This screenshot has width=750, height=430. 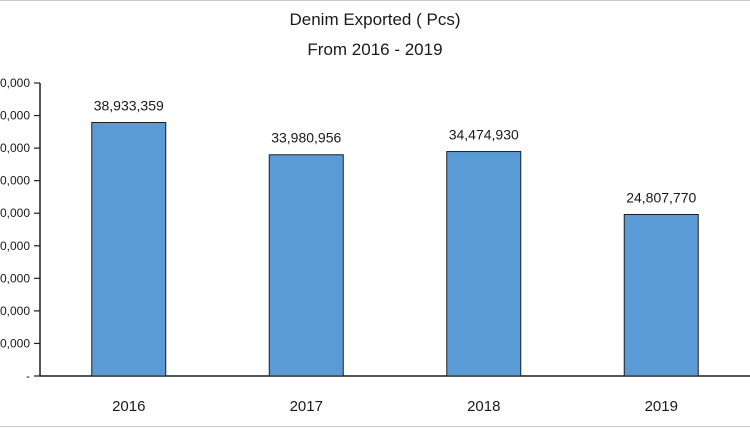 I want to click on x-tick-label: 2016, so click(x=128, y=406).